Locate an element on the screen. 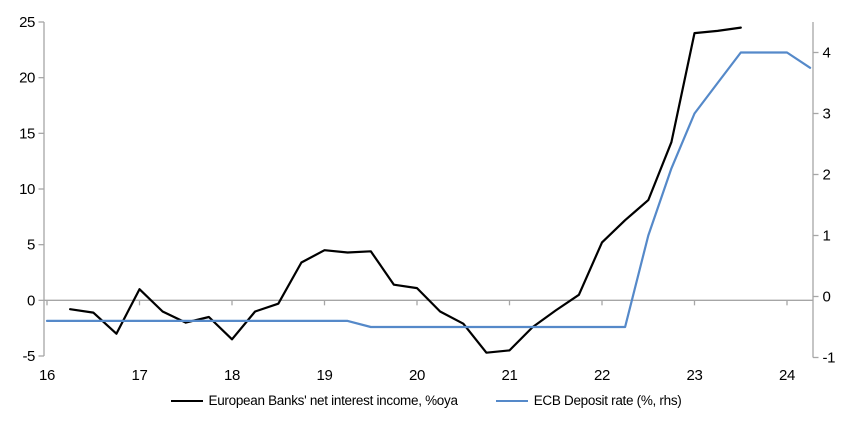 This screenshot has height=427, width=852. x-axis-tick-label: 18 is located at coordinates (232, 375).